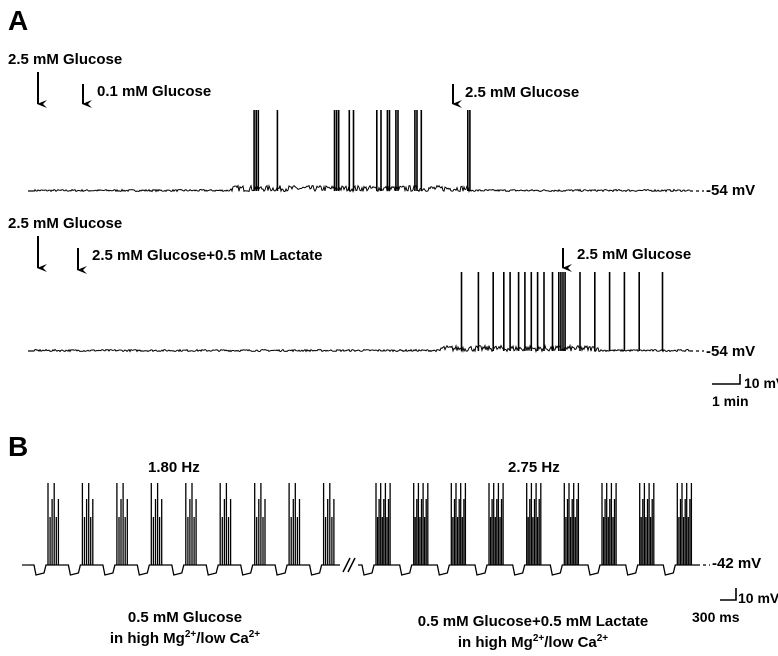 Image resolution: width=778 pixels, height=656 pixels. Describe the element at coordinates (736, 563) in the screenshot. I see `panel-b-baseline-label: -42 mV` at that location.